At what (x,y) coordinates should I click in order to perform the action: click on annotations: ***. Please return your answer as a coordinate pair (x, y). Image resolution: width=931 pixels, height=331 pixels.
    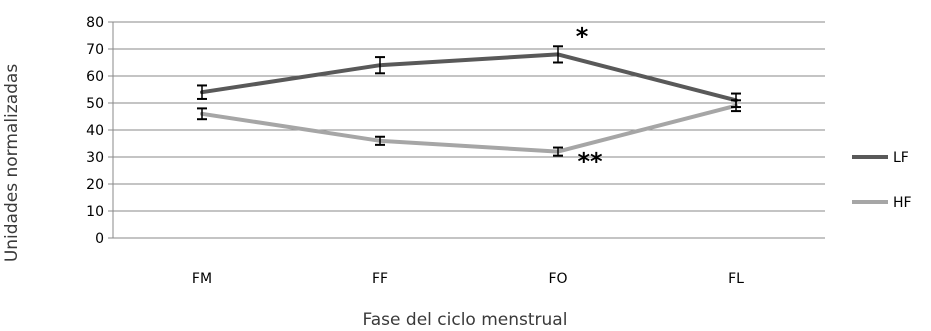
    Looking at the image, I should click on (589, 98).